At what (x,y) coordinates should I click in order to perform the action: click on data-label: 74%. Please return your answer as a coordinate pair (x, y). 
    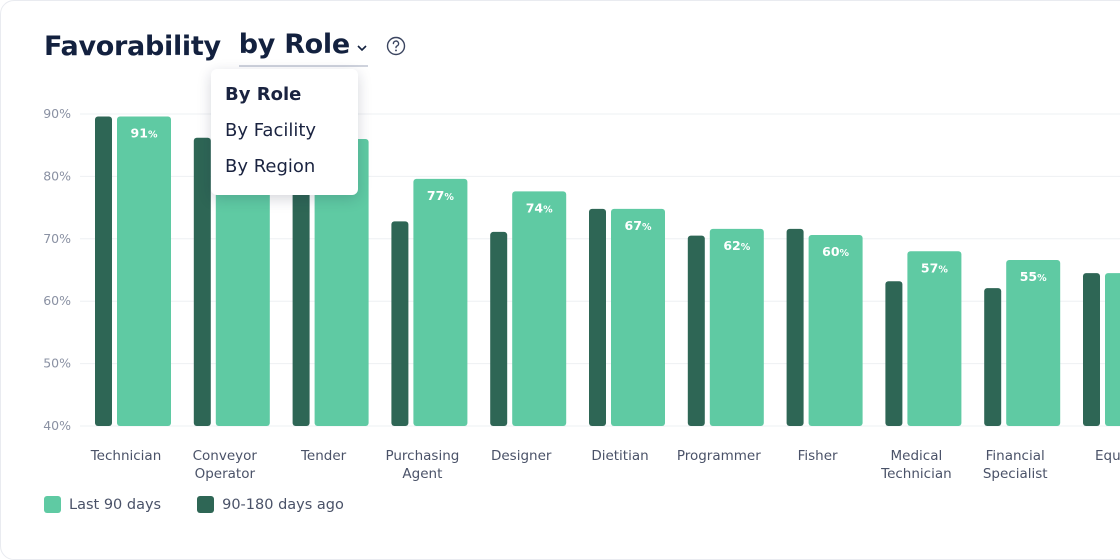
    Looking at the image, I should click on (539, 207).